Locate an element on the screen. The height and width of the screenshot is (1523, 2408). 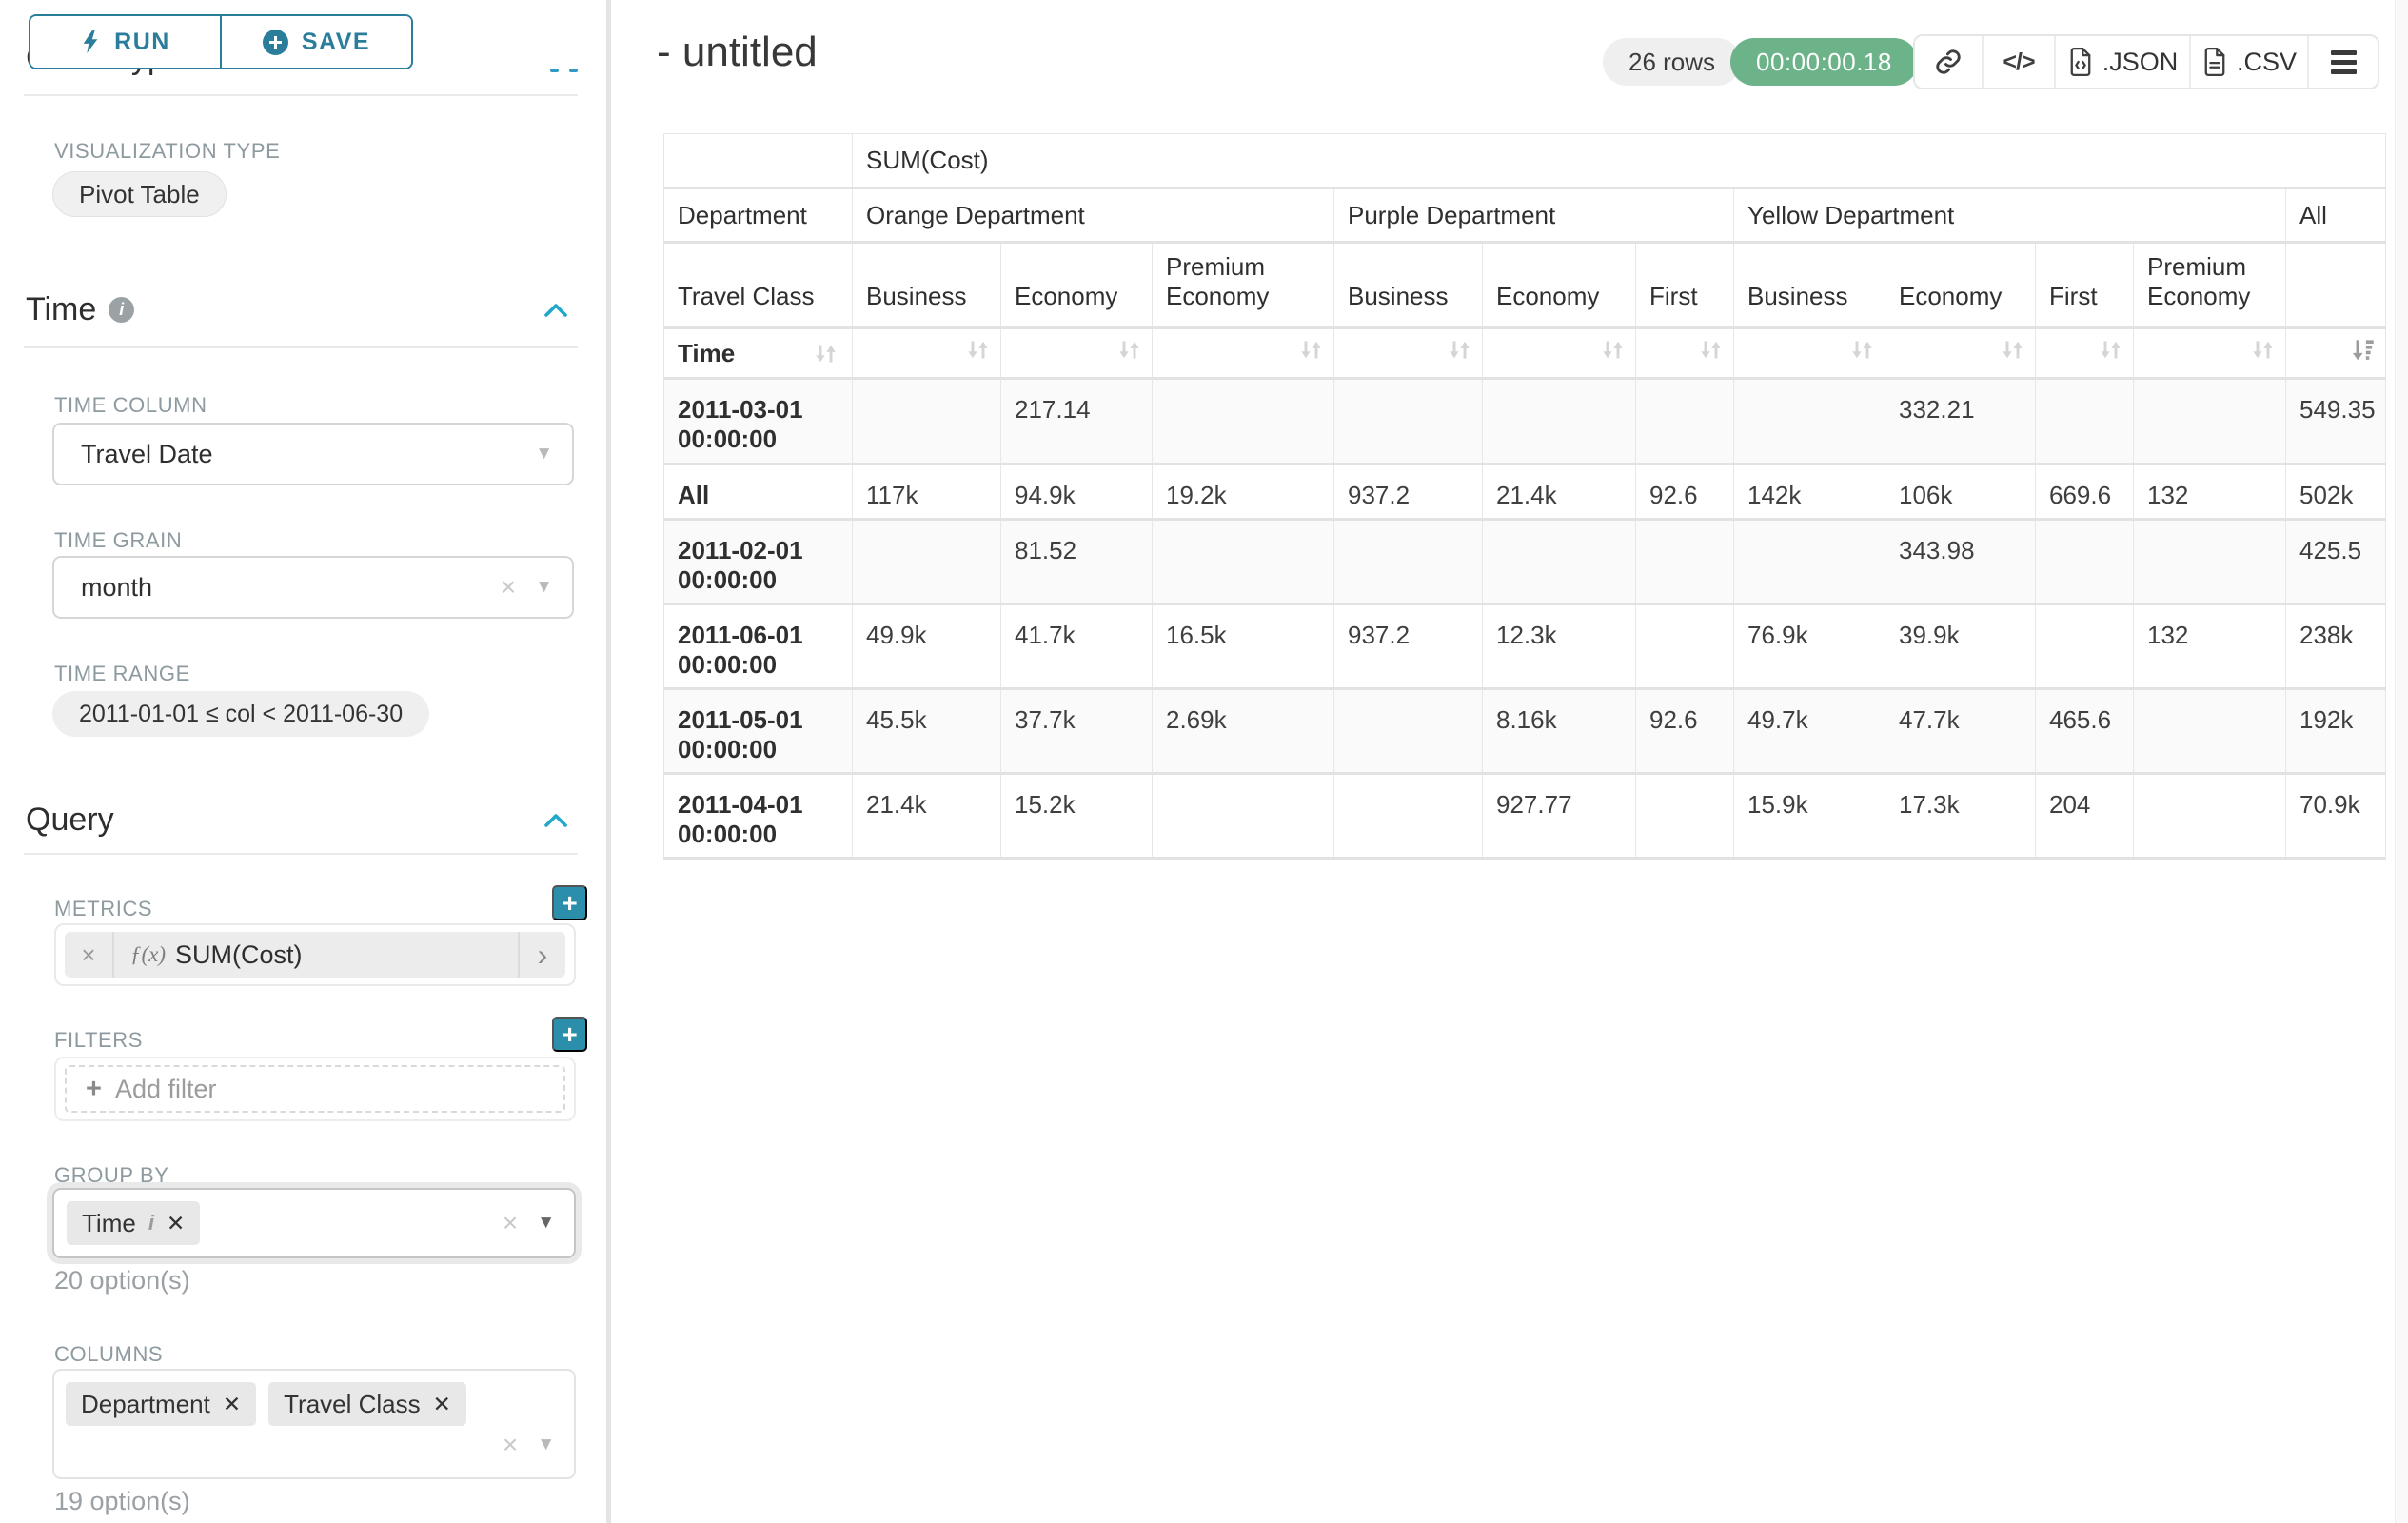
expand-metric-icon: › is located at coordinates (541, 955).